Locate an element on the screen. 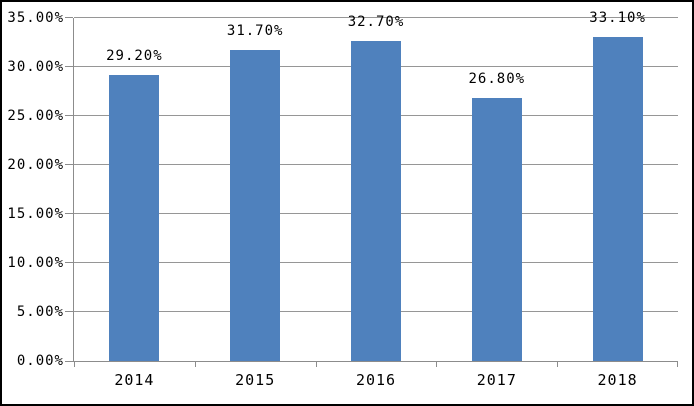  y-tick-label: 25.00% is located at coordinates (35, 116).